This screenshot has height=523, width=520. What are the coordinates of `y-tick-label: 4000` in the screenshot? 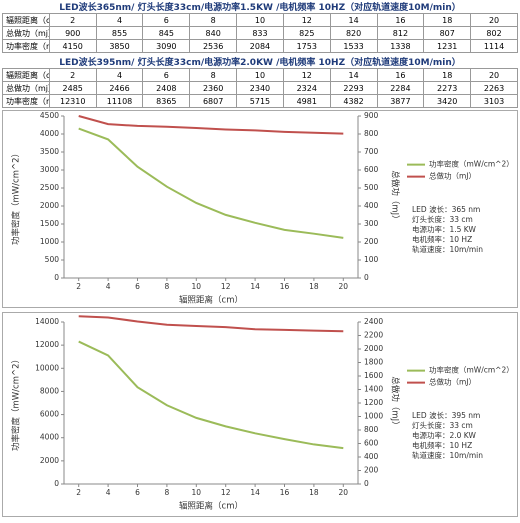 It's located at (49, 437).